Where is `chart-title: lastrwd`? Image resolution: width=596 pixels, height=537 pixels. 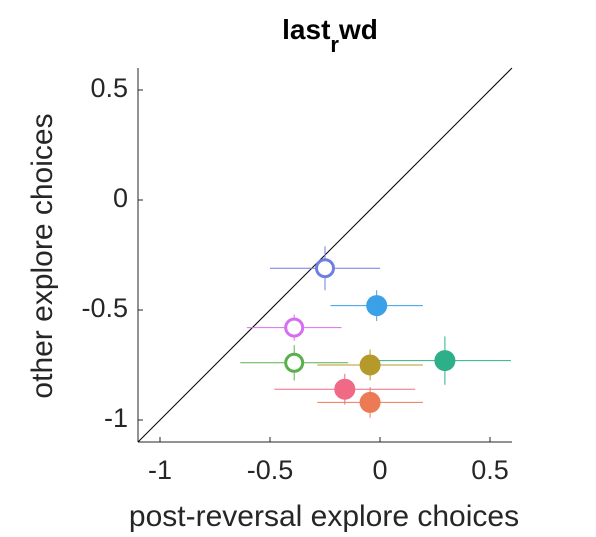
chart-title: lastrwd is located at coordinates (330, 35).